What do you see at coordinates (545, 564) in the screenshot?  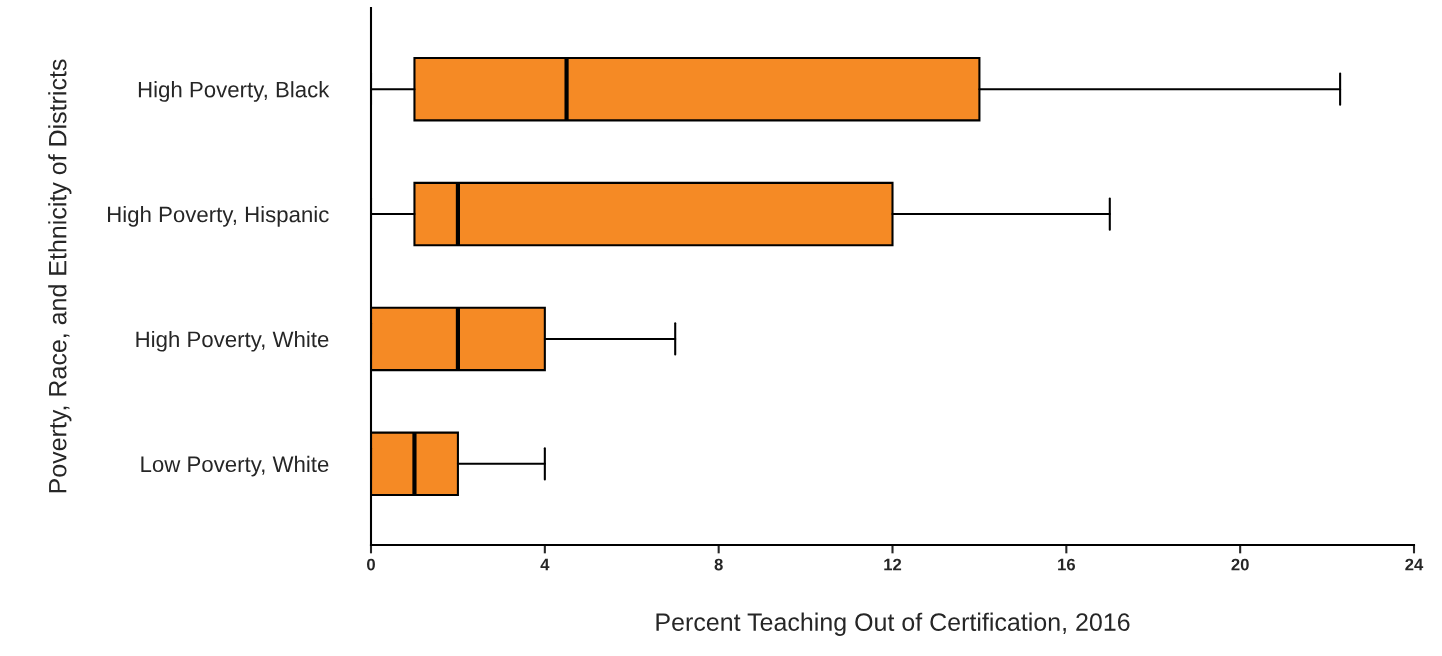 I see `x-tick-label: 4` at bounding box center [545, 564].